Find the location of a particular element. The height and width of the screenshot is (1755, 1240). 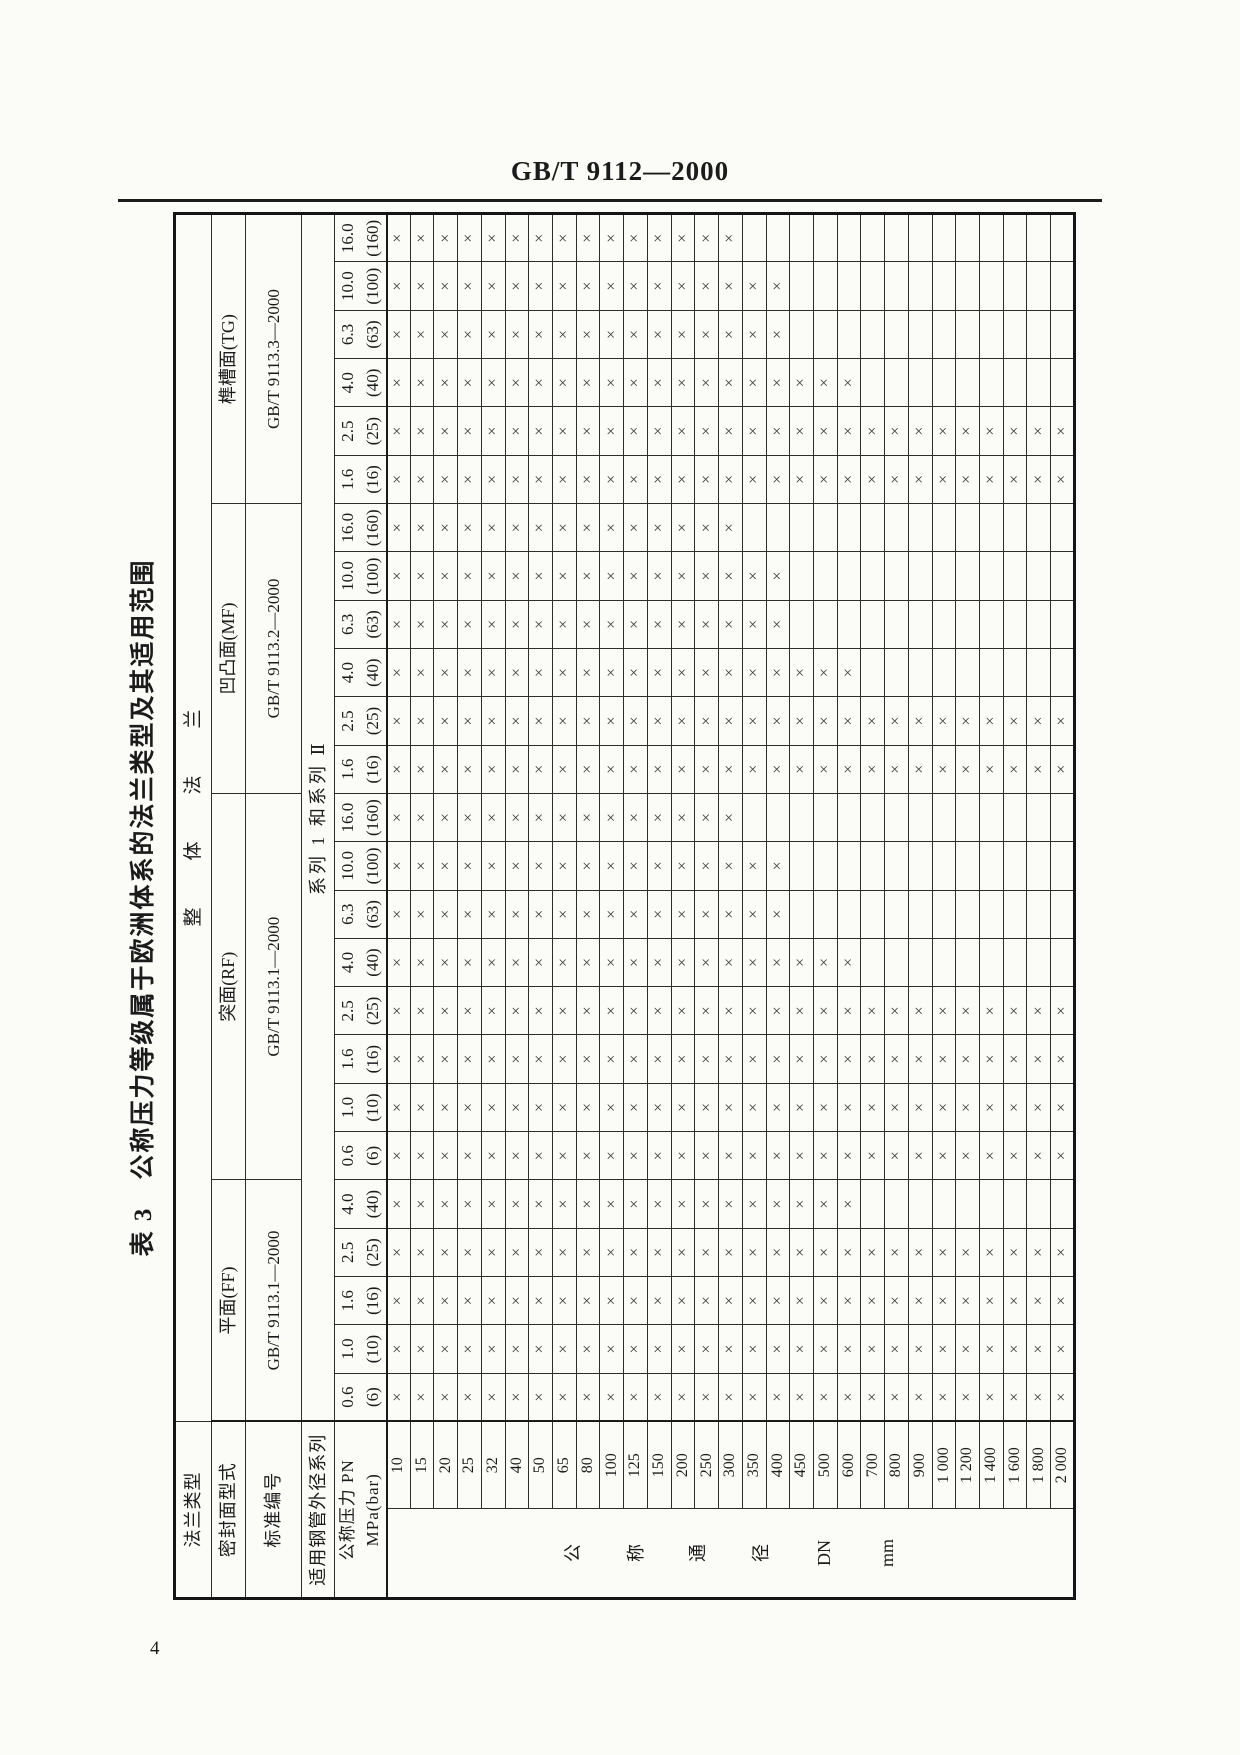

flange-type-value: 整体法兰 is located at coordinates (193, 817).